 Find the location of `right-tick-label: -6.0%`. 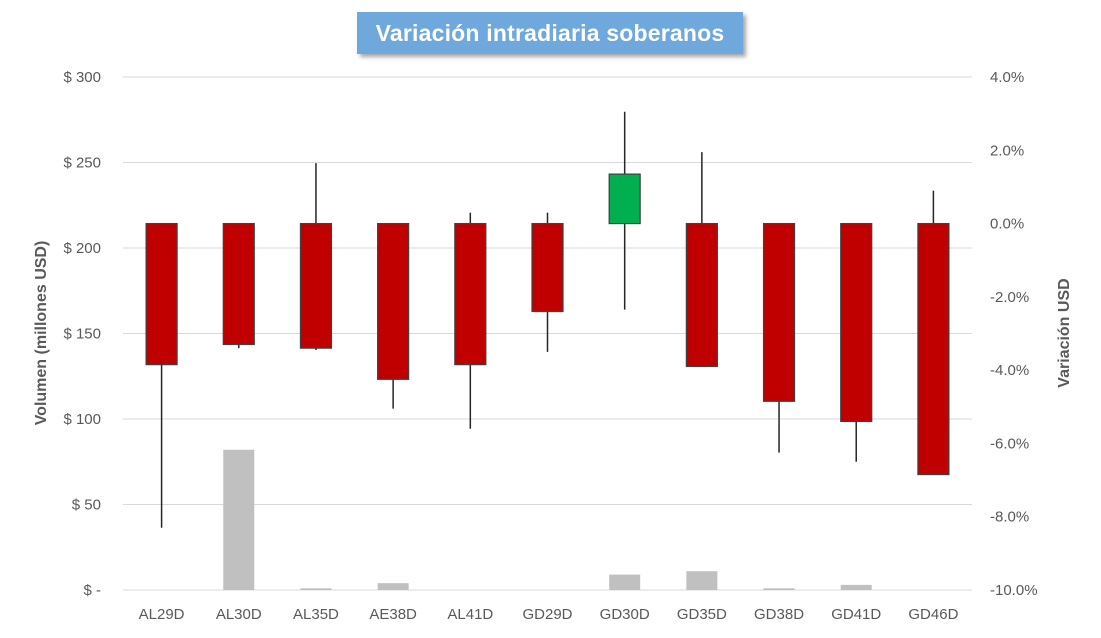

right-tick-label: -6.0% is located at coordinates (1009, 443).